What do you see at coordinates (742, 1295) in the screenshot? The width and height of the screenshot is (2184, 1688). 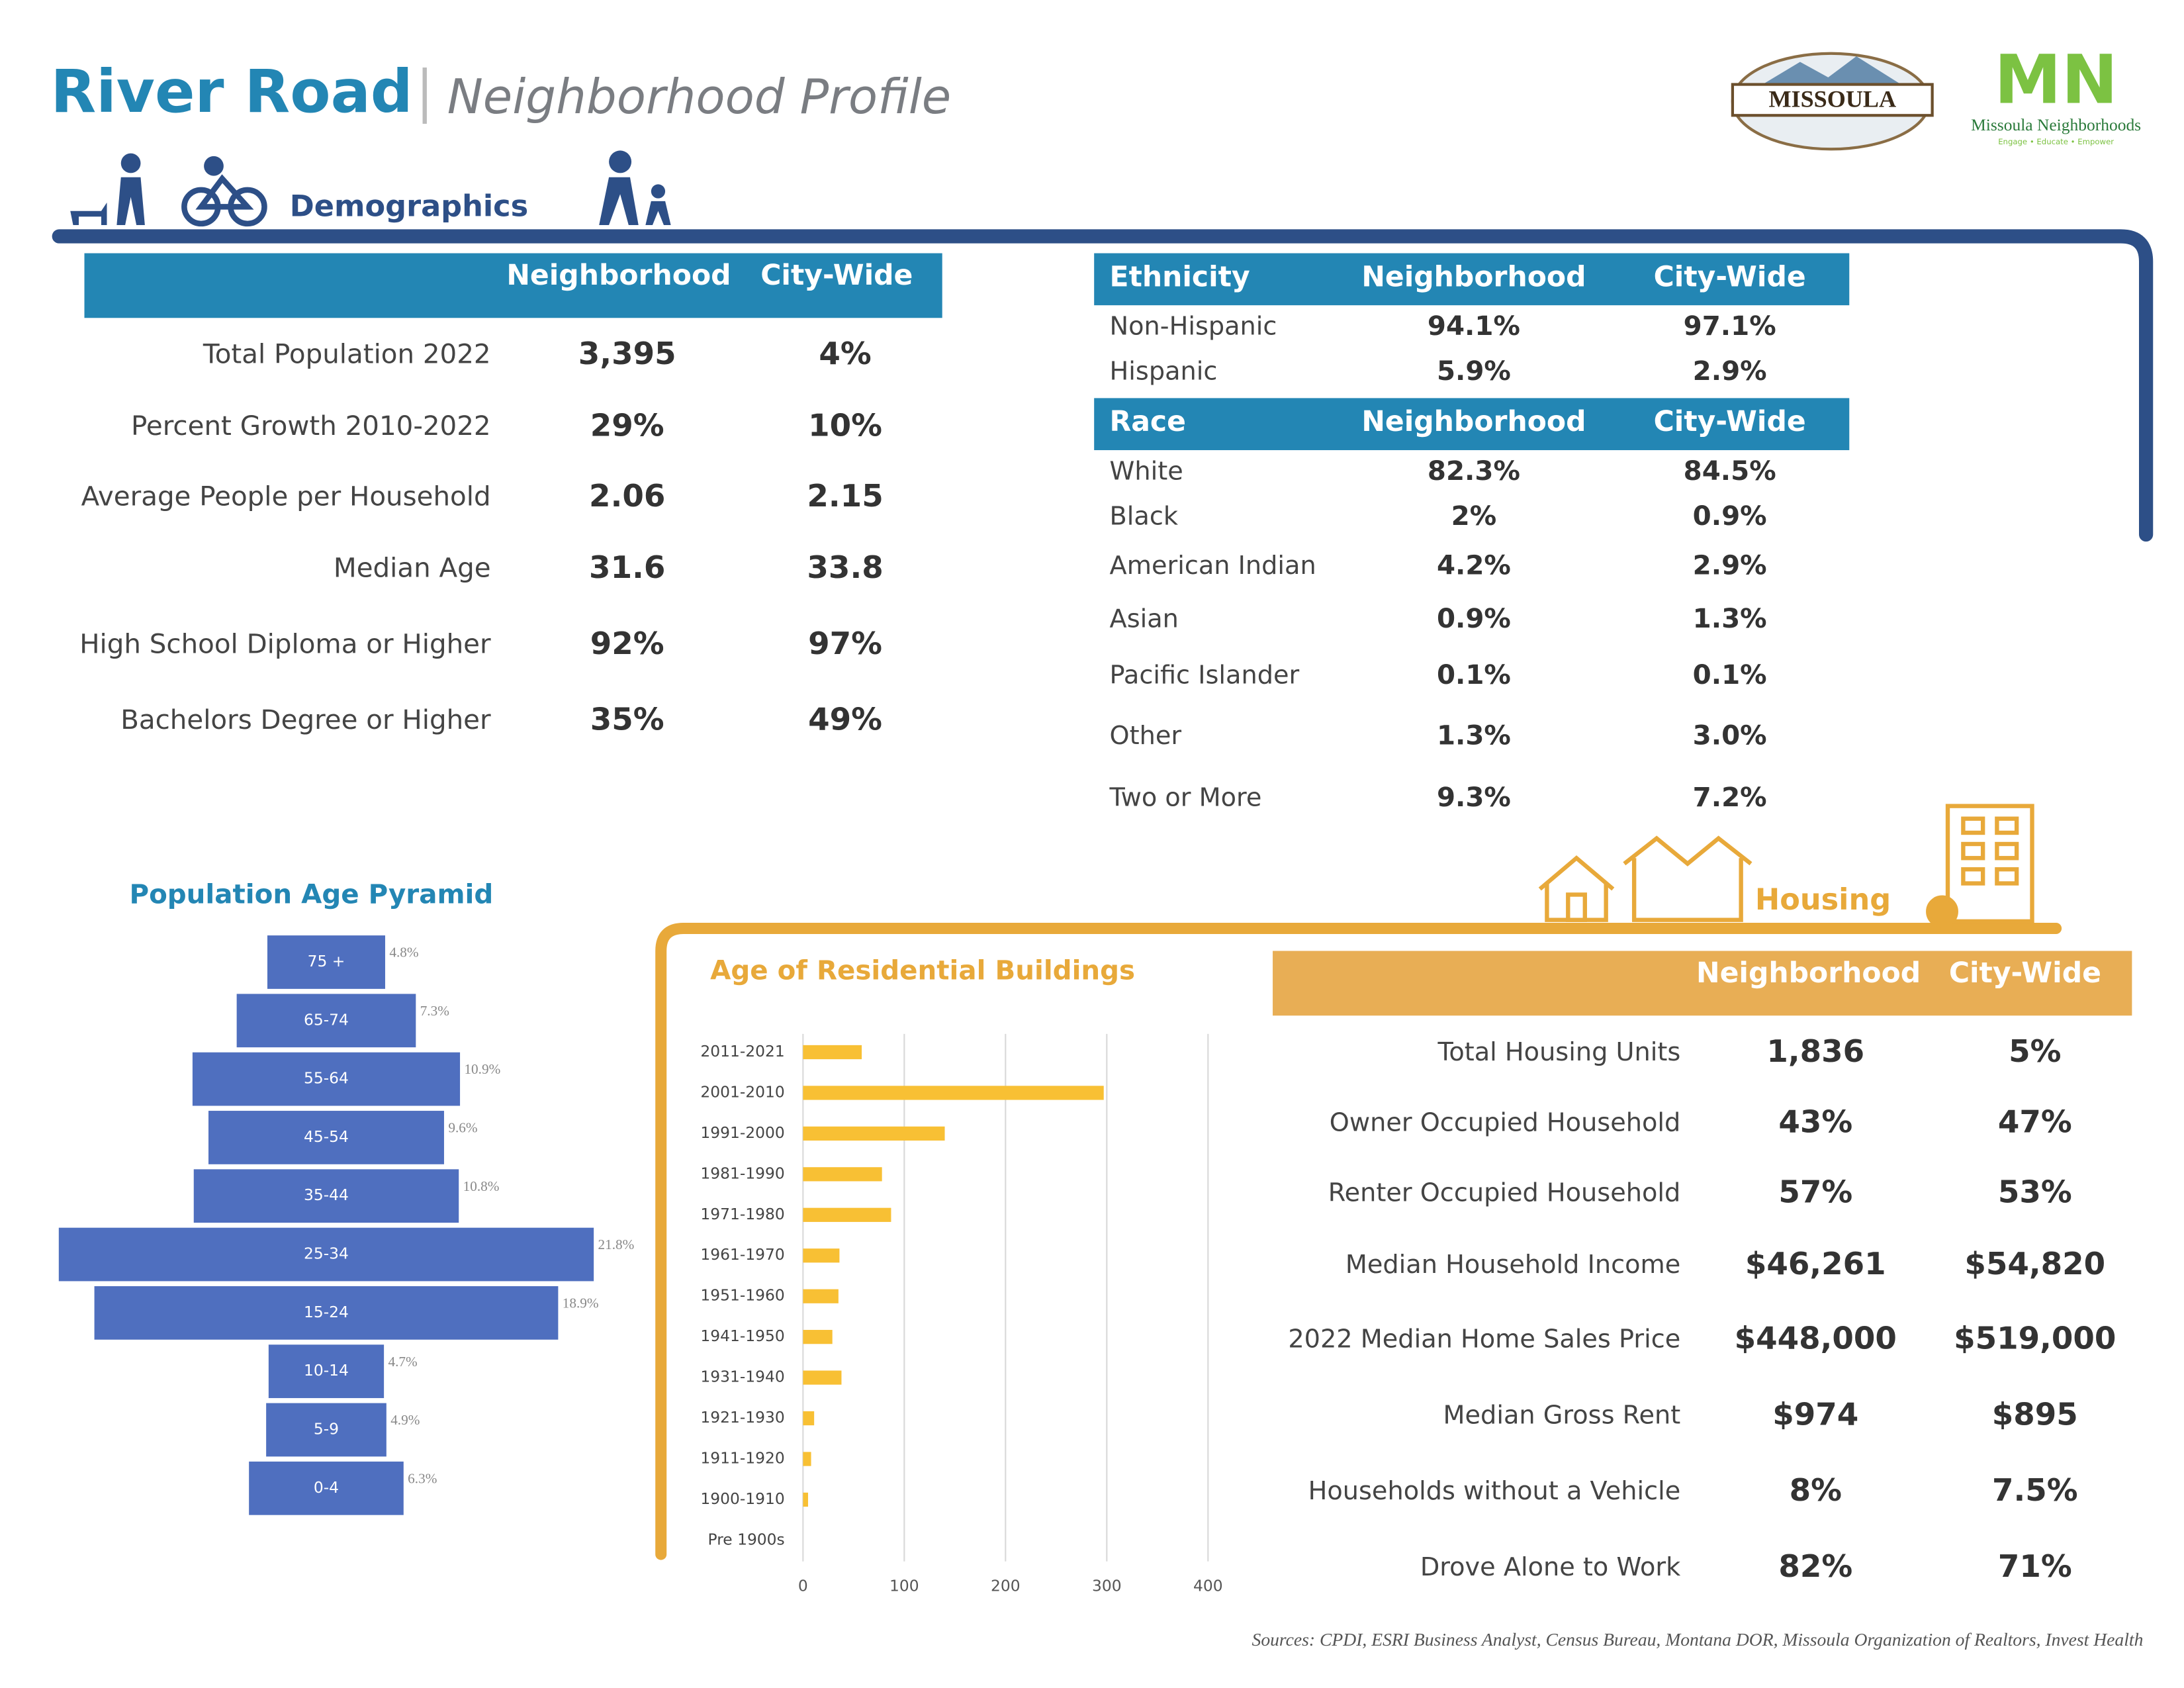 I see `category-label: 1951-1960` at bounding box center [742, 1295].